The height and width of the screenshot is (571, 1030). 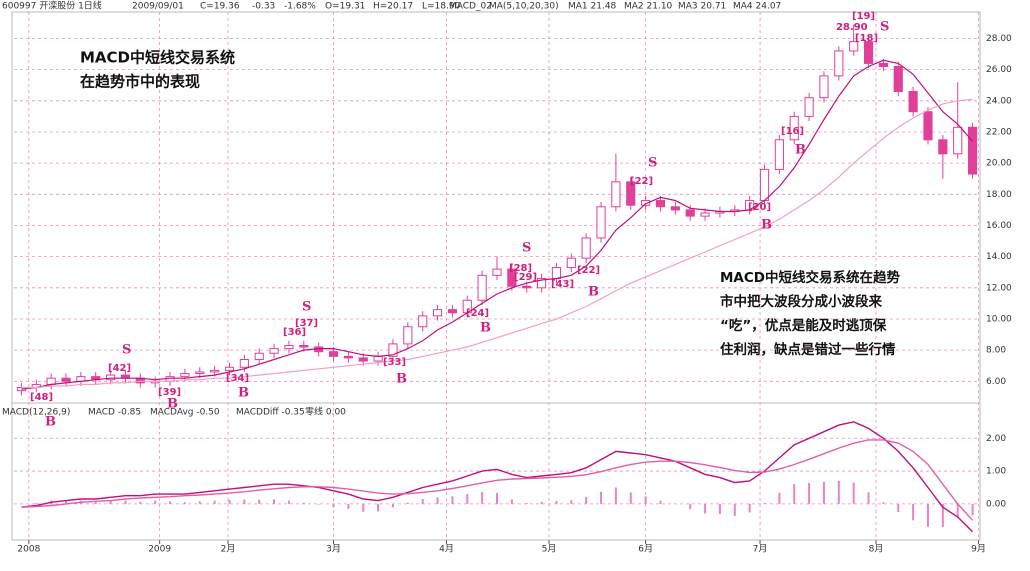 I want to click on y-tick-label: 16.00, so click(x=999, y=226).